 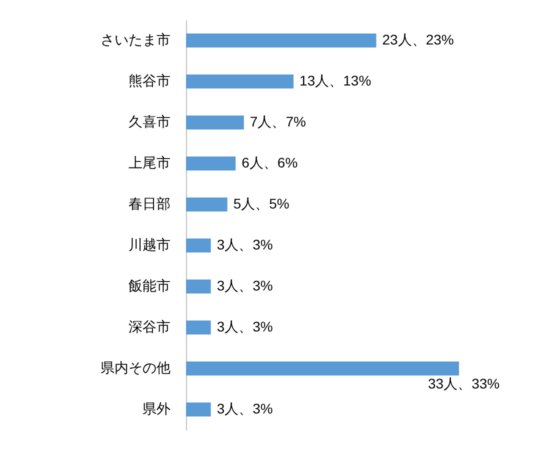 I want to click on y-tick-label: さいたま市, so click(x=135, y=40).